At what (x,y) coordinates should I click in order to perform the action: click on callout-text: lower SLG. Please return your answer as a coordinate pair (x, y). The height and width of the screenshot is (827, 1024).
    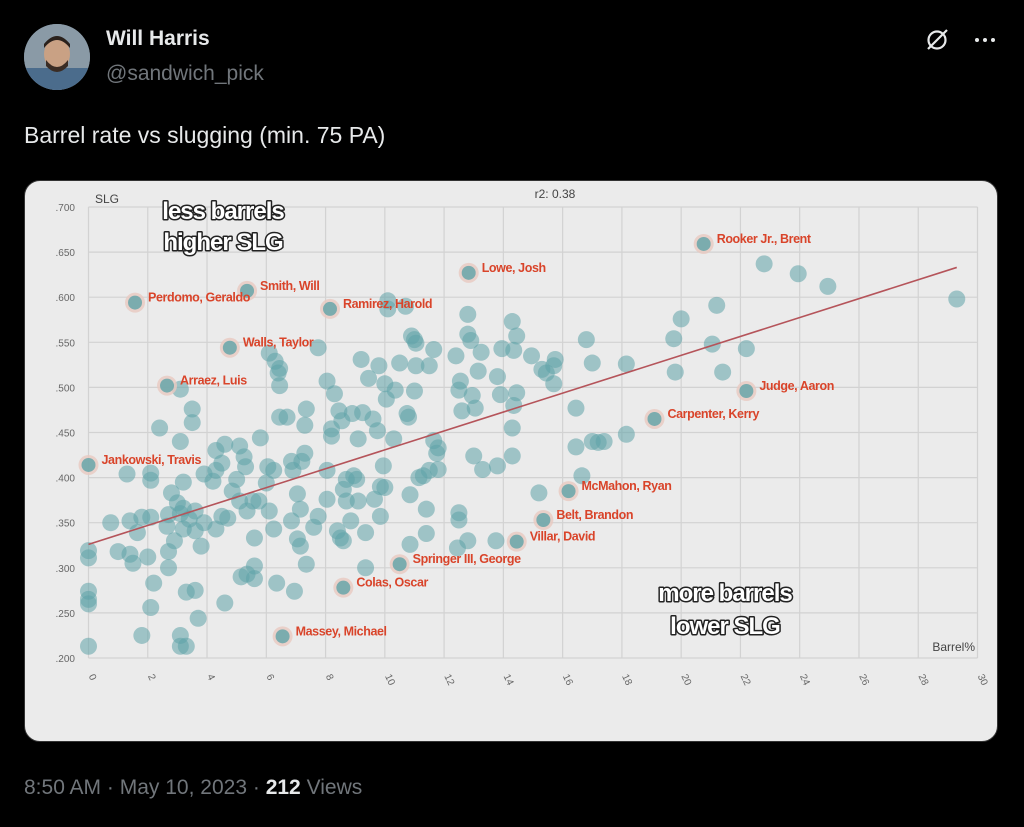
    Looking at the image, I should click on (725, 626).